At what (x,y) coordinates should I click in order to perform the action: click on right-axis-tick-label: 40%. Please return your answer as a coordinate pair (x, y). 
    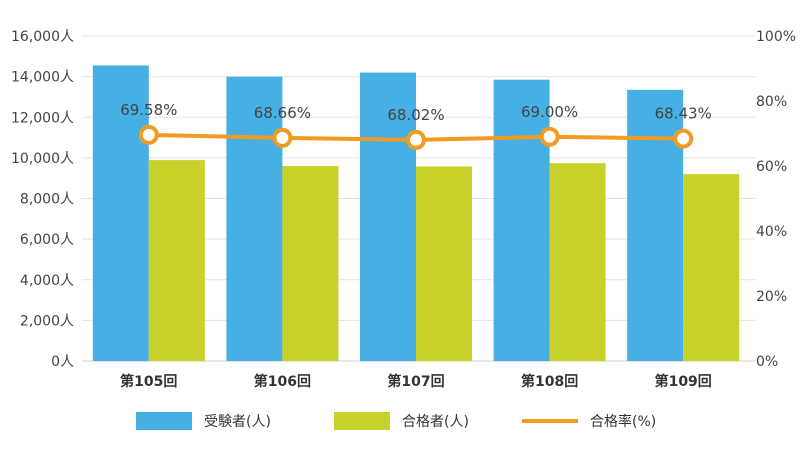
    Looking at the image, I should click on (771, 232).